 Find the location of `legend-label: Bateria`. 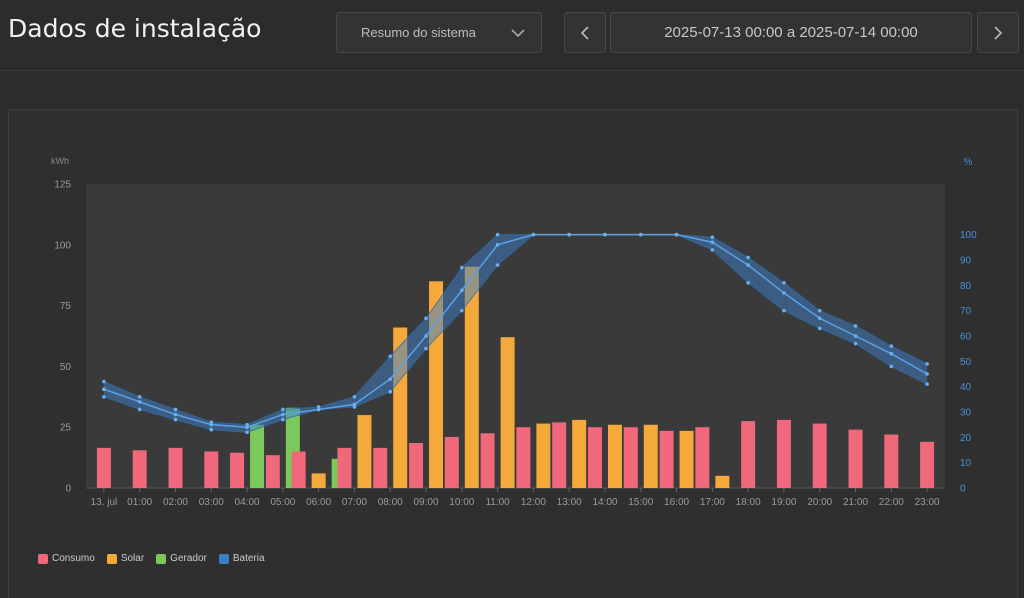

legend-label: Bateria is located at coordinates (248, 558).